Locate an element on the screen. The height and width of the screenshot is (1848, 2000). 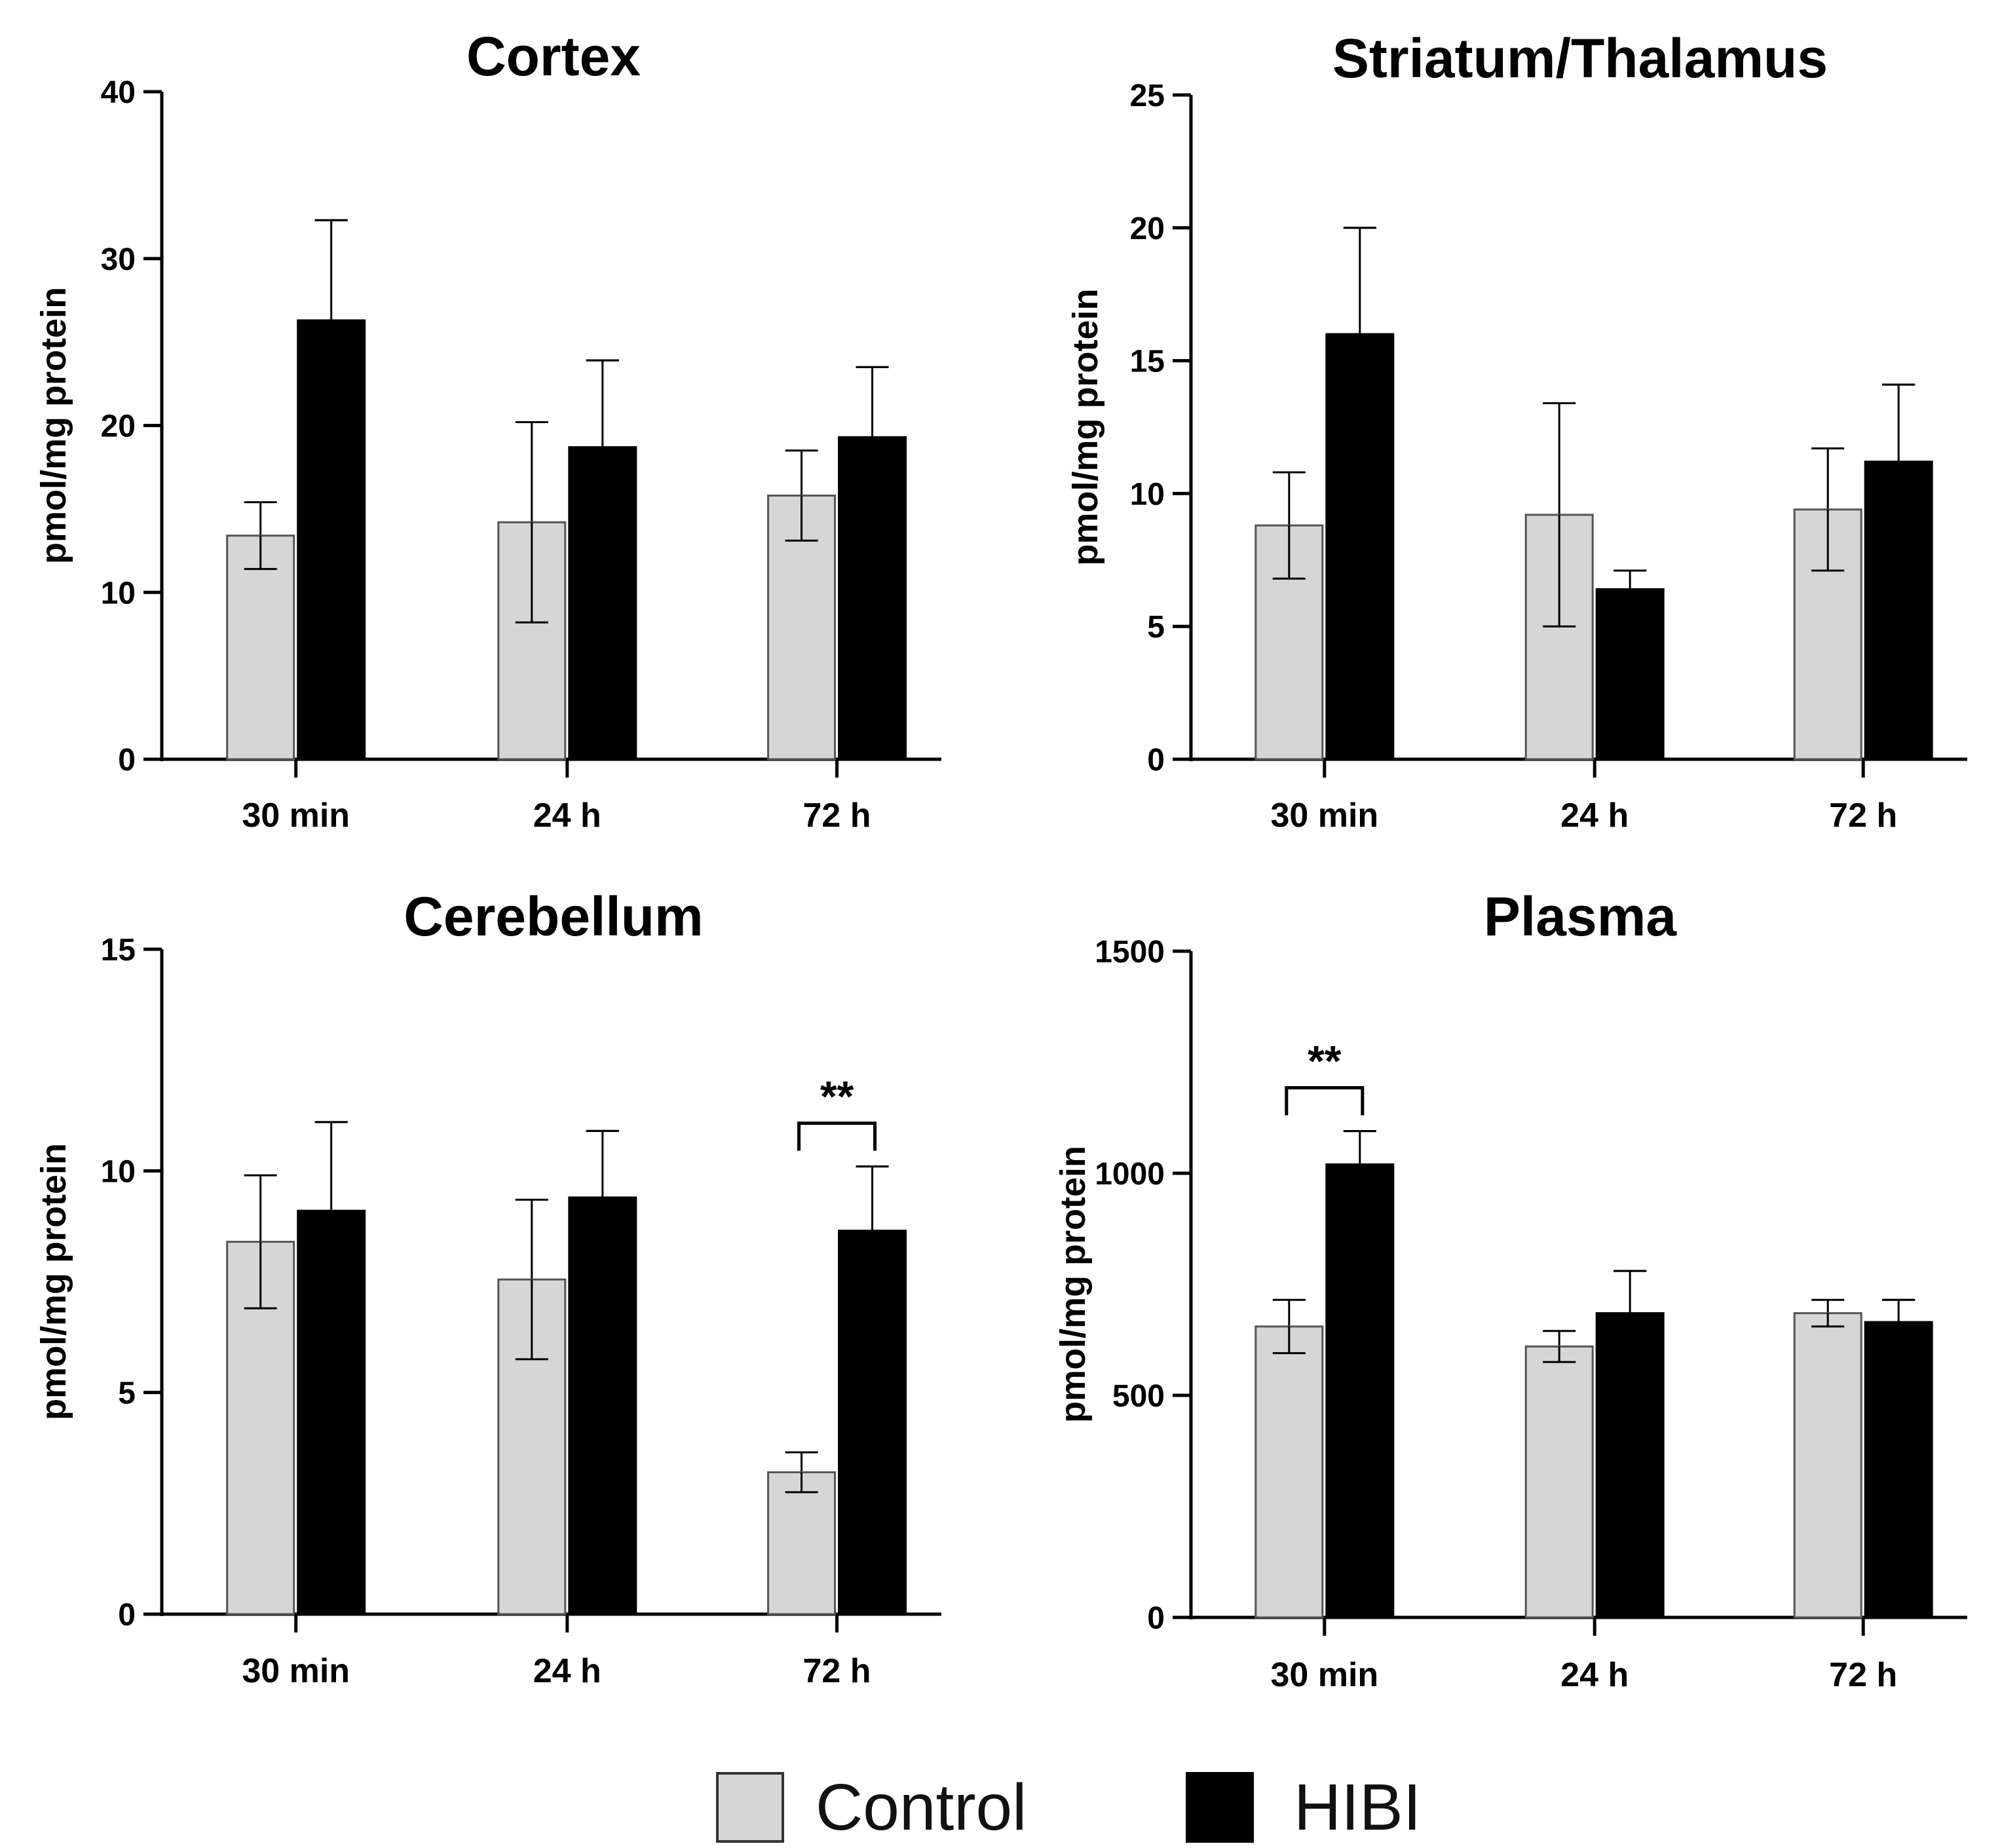
y-tick-label: 25 is located at coordinates (1147, 96).